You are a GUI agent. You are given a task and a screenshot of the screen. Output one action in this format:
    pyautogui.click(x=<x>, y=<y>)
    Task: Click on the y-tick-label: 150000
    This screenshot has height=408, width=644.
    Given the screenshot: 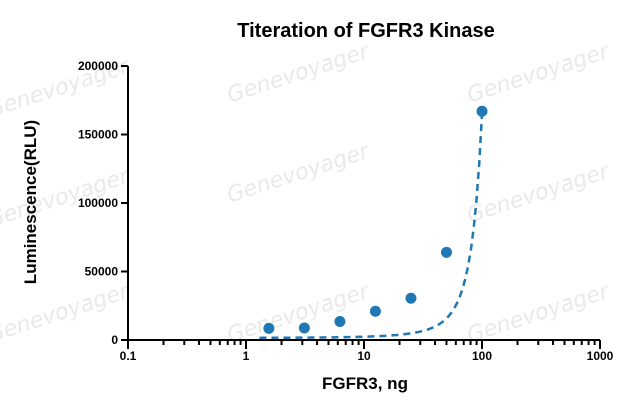 What is the action you would take?
    pyautogui.click(x=98, y=135)
    